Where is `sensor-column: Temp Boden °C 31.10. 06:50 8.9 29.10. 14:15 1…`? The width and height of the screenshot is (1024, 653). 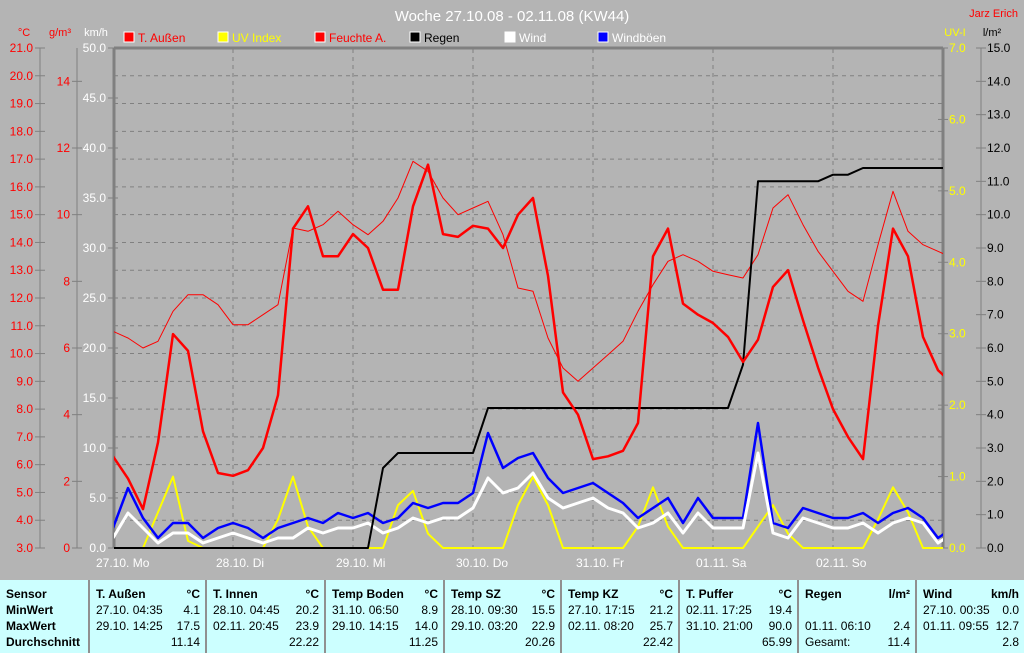
sensor-column: Temp Boden °C 31.10. 06:50 8.9 29.10. 14:15 1… is located at coordinates (383, 616).